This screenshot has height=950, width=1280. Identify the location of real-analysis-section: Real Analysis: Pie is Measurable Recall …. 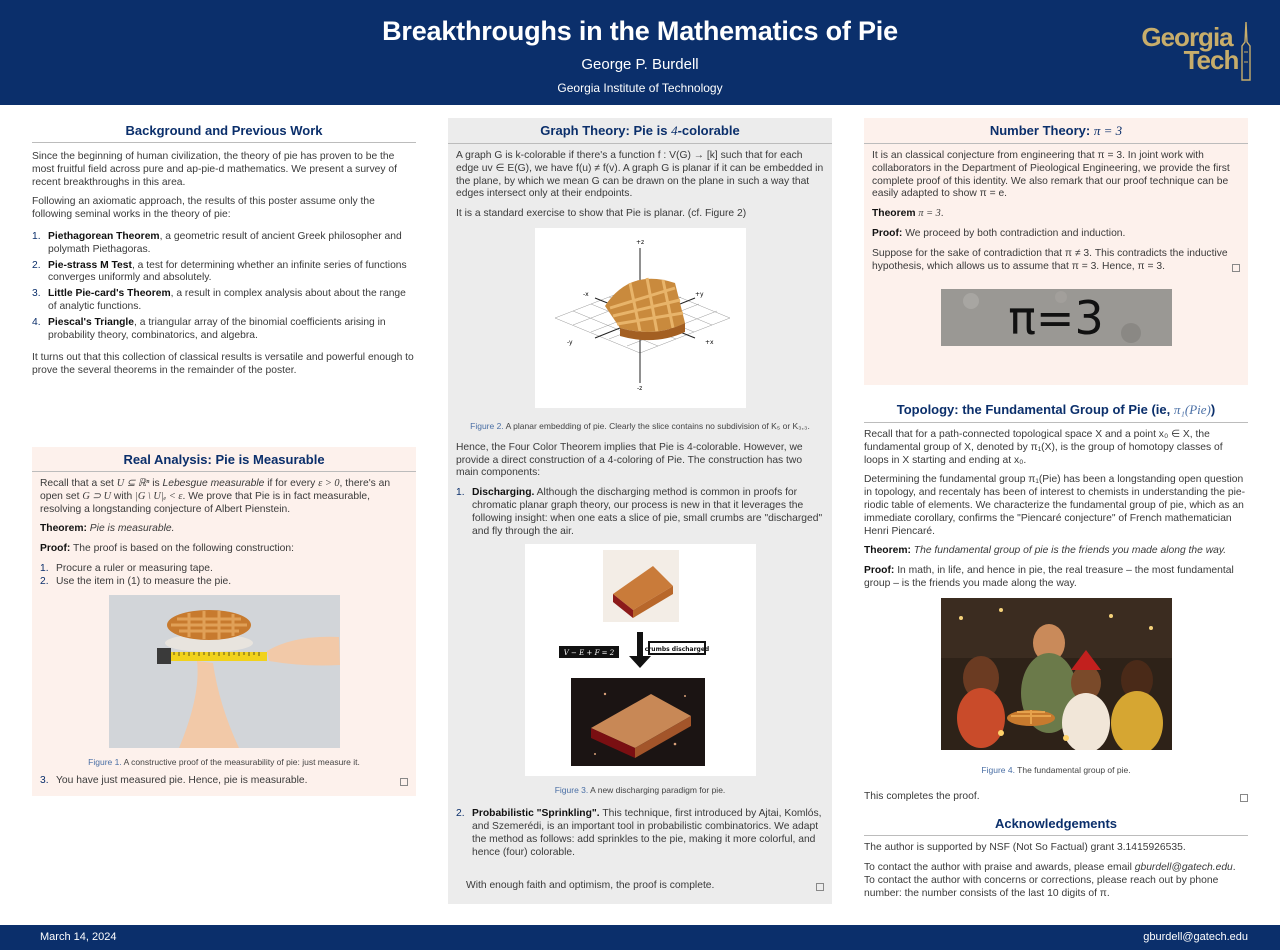
(224, 621).